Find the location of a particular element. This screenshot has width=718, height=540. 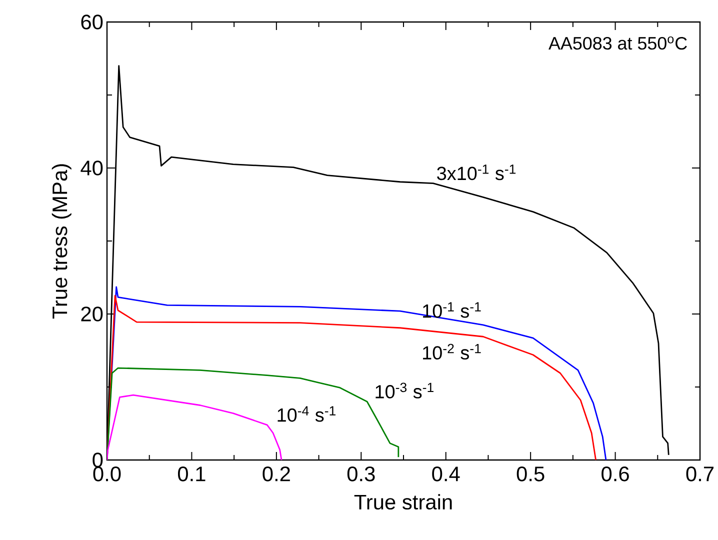

series-label: 10$^{-2}$ s$^{-1}$ is located at coordinates (452, 352).